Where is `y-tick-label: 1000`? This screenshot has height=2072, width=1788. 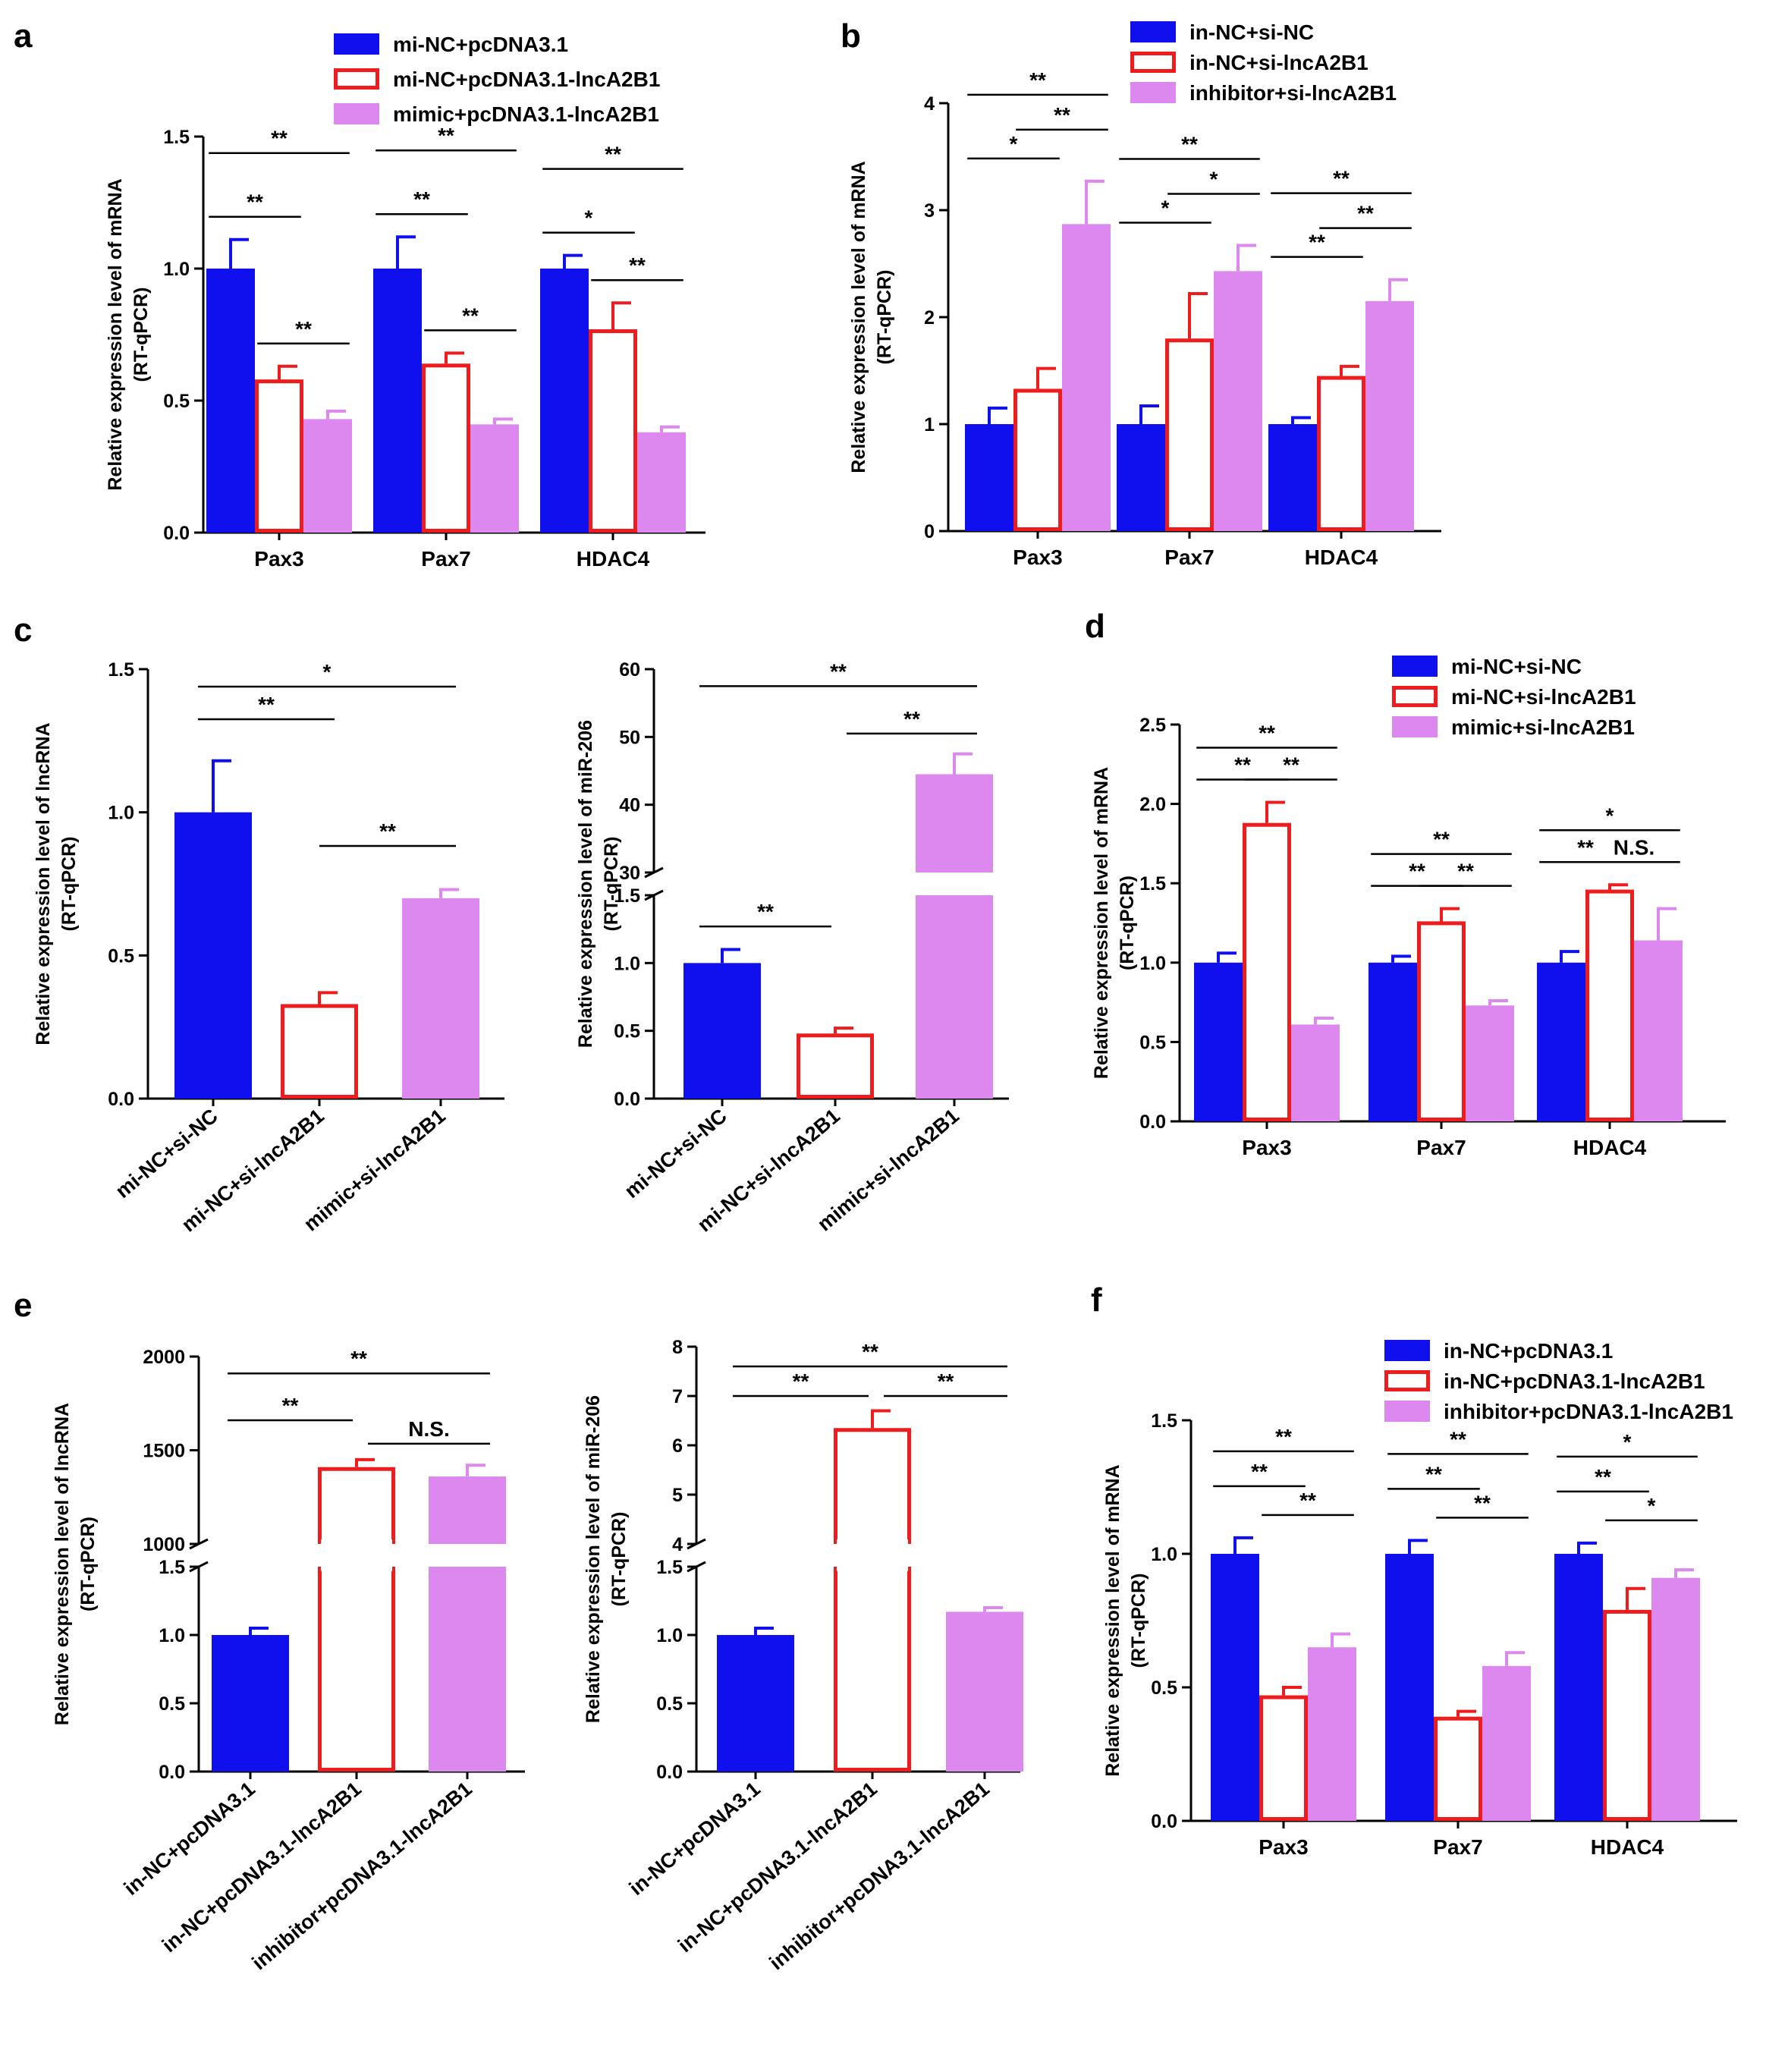
y-tick-label: 1000 is located at coordinates (164, 1545).